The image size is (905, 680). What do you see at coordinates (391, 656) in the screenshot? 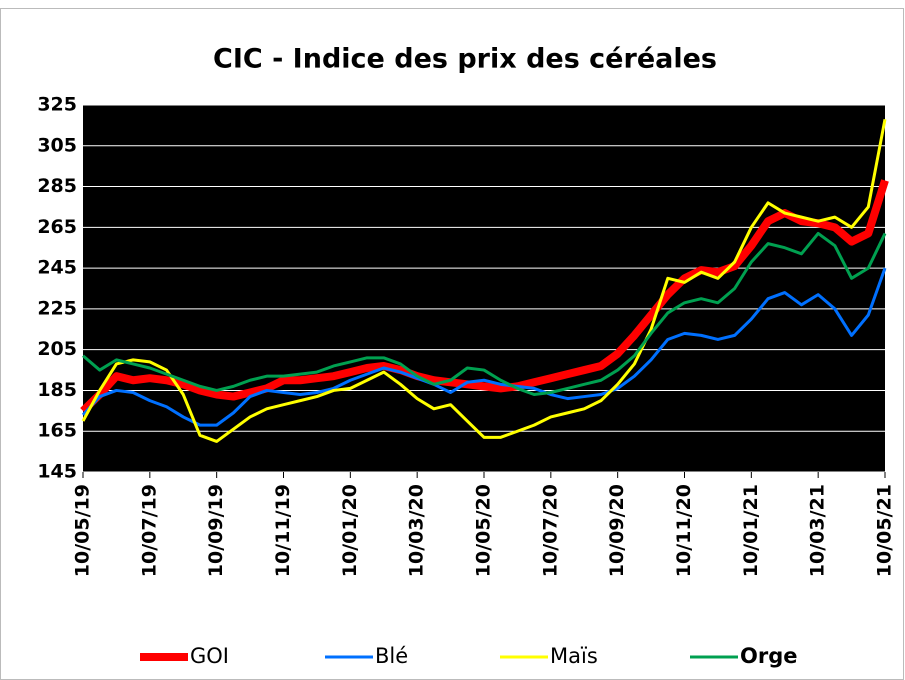
I see `legend-label: Blé` at bounding box center [391, 656].